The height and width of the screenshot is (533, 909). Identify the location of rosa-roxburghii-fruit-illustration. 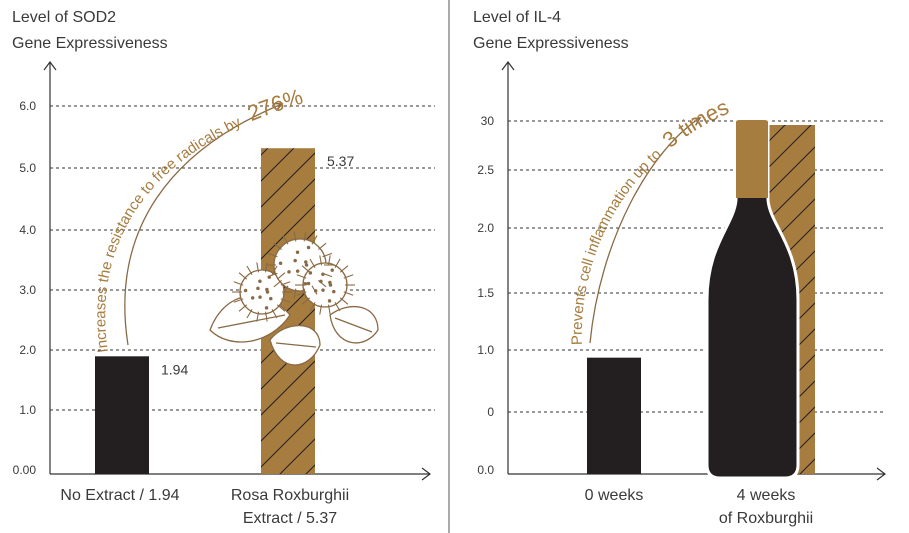
(294, 298).